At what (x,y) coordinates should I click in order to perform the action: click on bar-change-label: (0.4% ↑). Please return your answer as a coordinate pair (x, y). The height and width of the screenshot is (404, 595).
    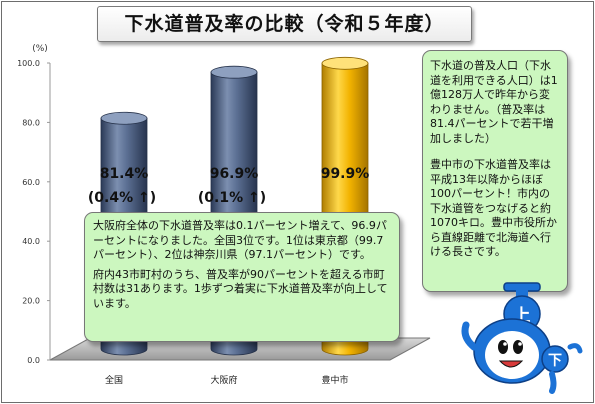
    Looking at the image, I should click on (122, 198).